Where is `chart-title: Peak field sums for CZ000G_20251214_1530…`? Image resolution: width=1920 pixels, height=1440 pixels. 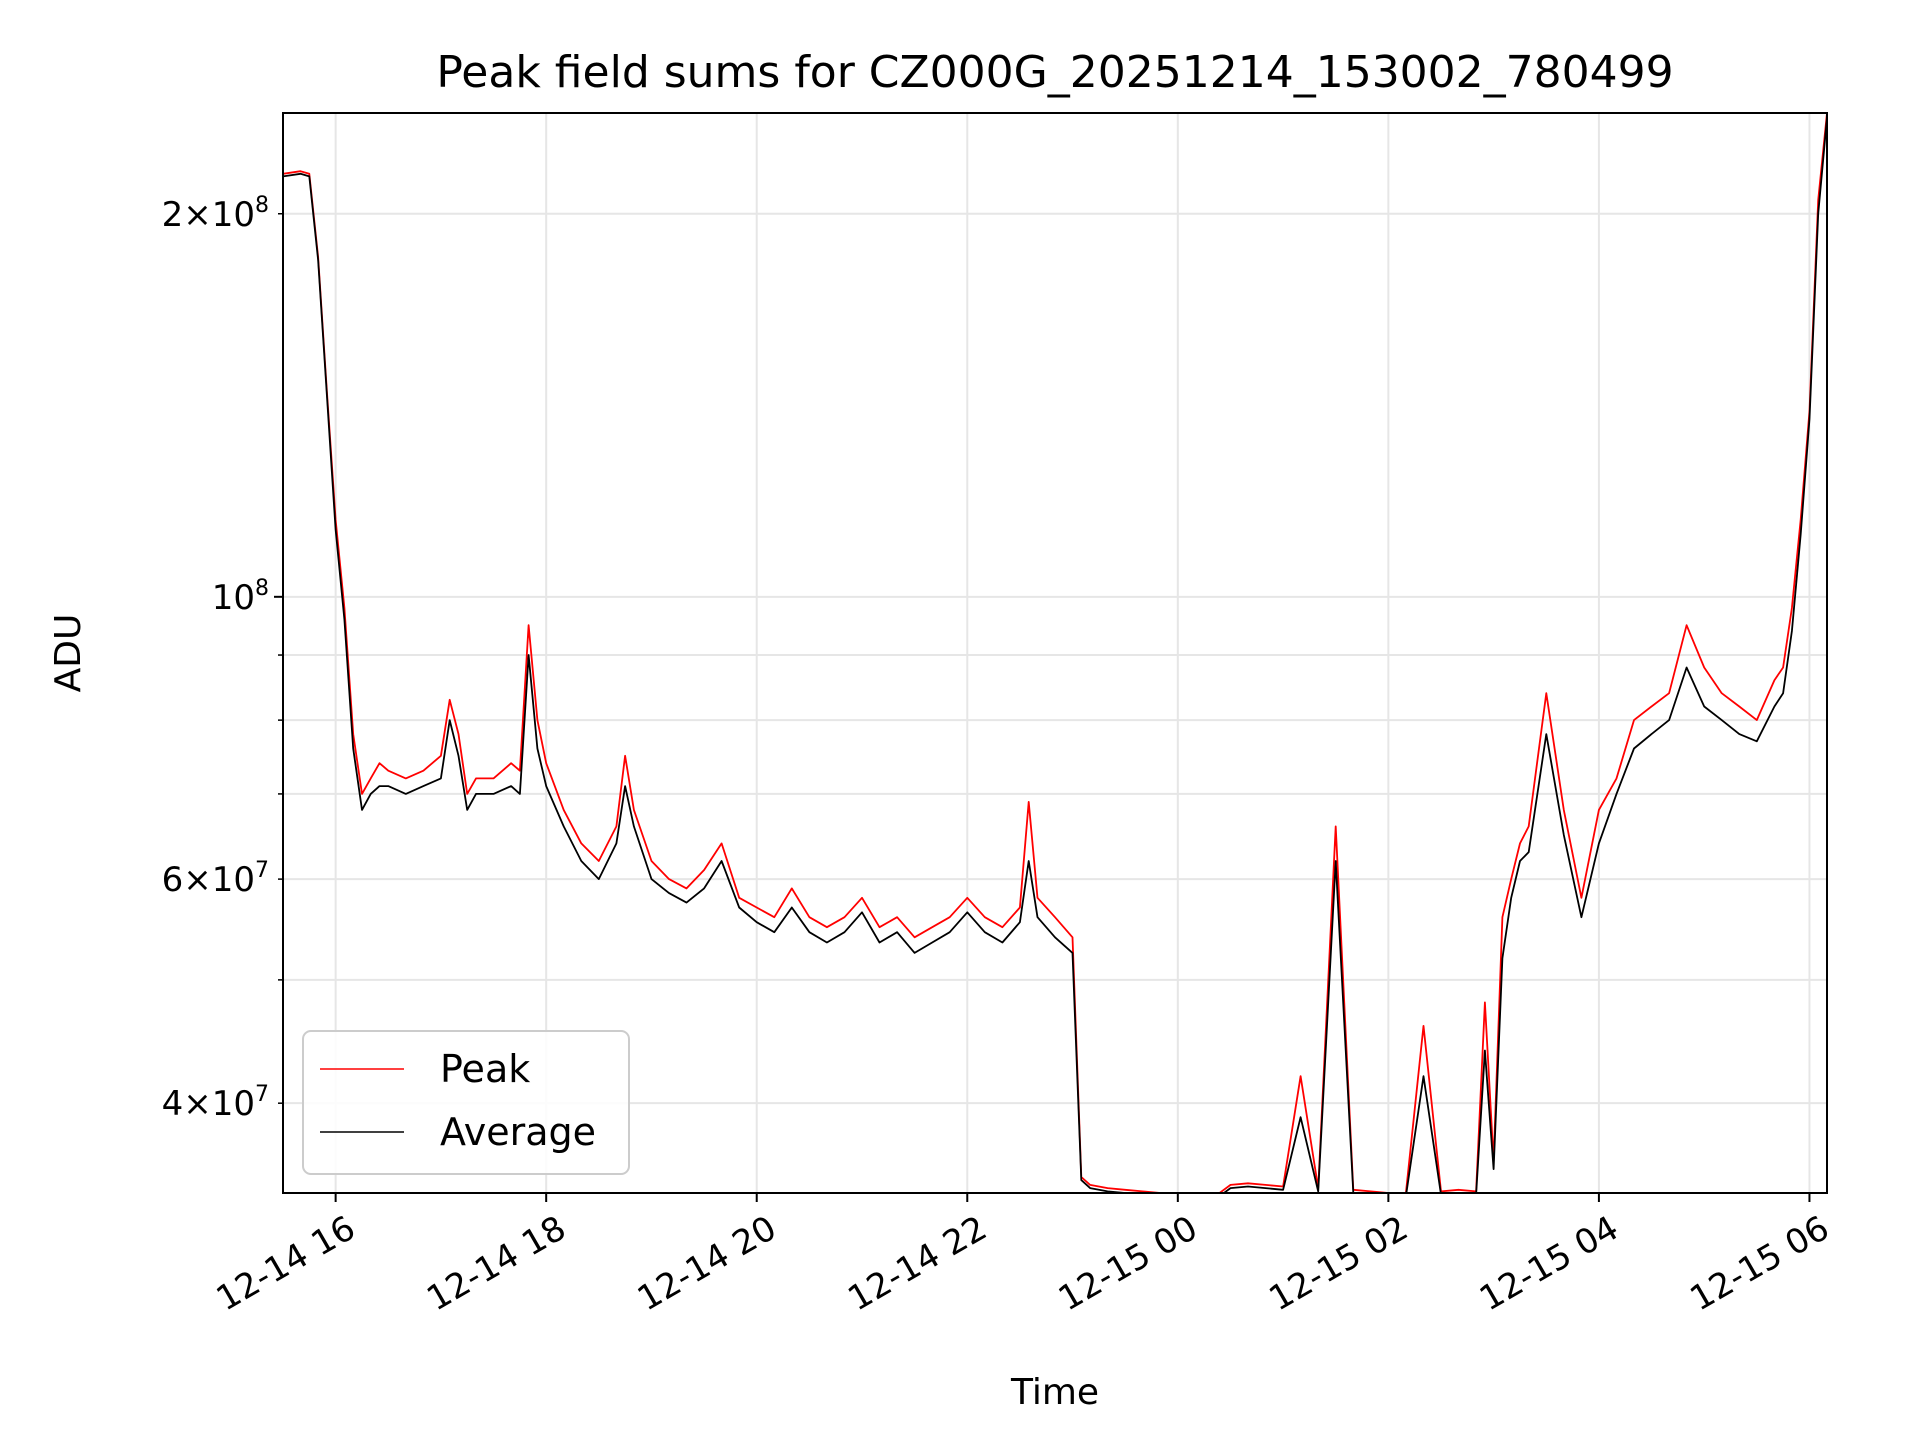
chart-title: Peak field sums for CZ000G_20251214_1530… is located at coordinates (1054, 72).